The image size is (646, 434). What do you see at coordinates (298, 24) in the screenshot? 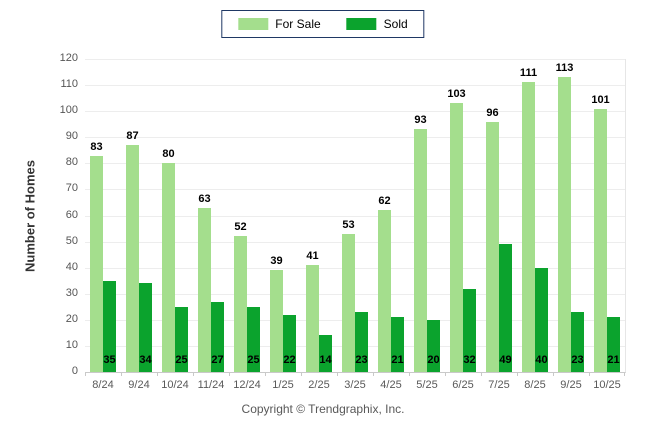
I see `legend-label-for-sale: For Sale` at bounding box center [298, 24].